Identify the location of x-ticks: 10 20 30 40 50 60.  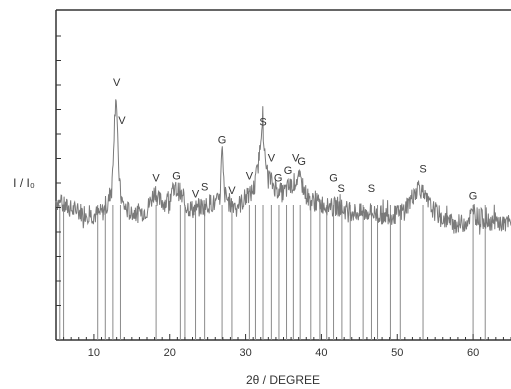
(283, 346).